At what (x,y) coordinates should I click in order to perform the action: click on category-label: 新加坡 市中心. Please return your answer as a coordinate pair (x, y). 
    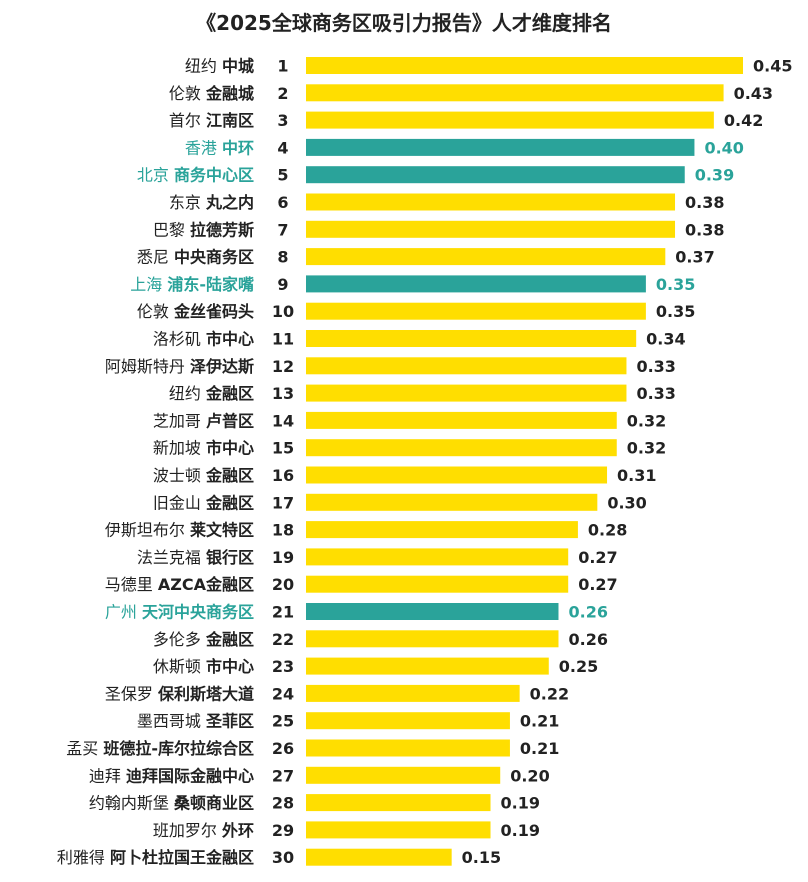
    Looking at the image, I should click on (203, 448).